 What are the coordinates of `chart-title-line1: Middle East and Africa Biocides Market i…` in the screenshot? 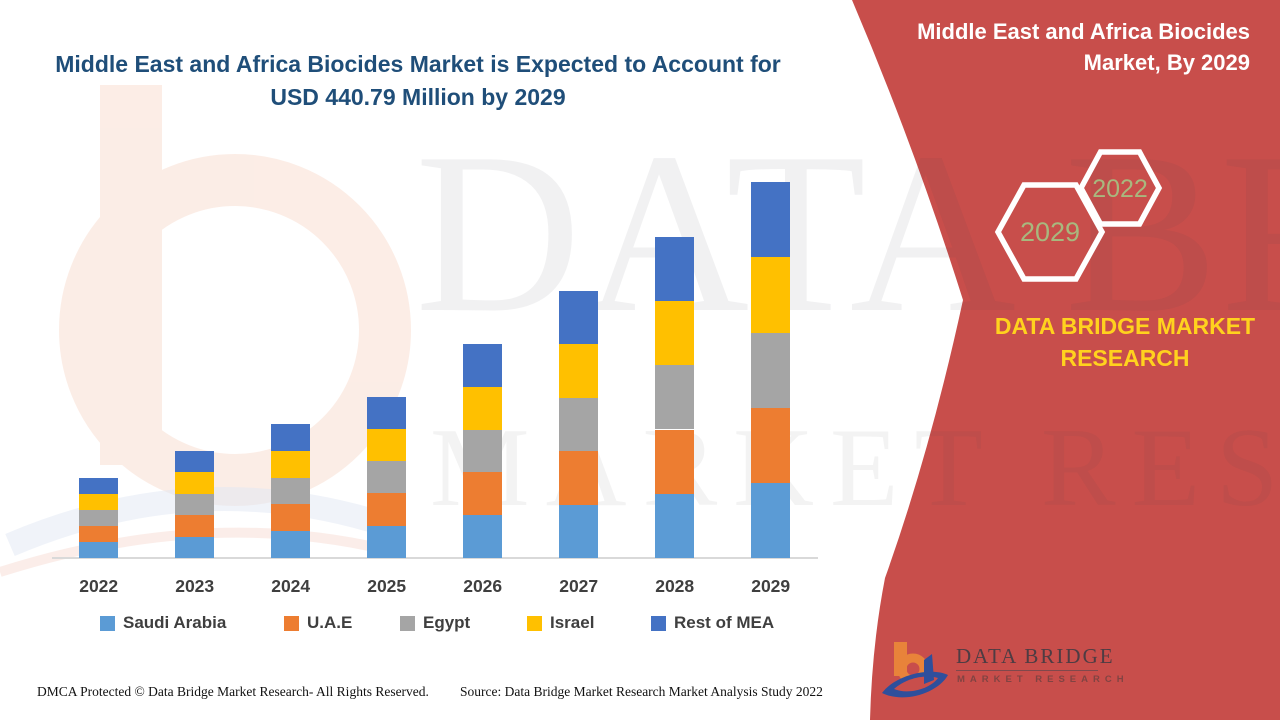 It's located at (418, 64).